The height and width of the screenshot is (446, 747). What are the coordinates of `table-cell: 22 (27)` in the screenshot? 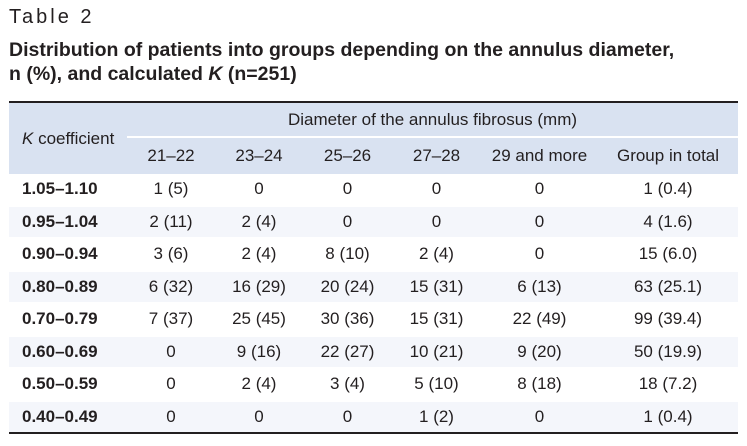 It's located at (347, 351).